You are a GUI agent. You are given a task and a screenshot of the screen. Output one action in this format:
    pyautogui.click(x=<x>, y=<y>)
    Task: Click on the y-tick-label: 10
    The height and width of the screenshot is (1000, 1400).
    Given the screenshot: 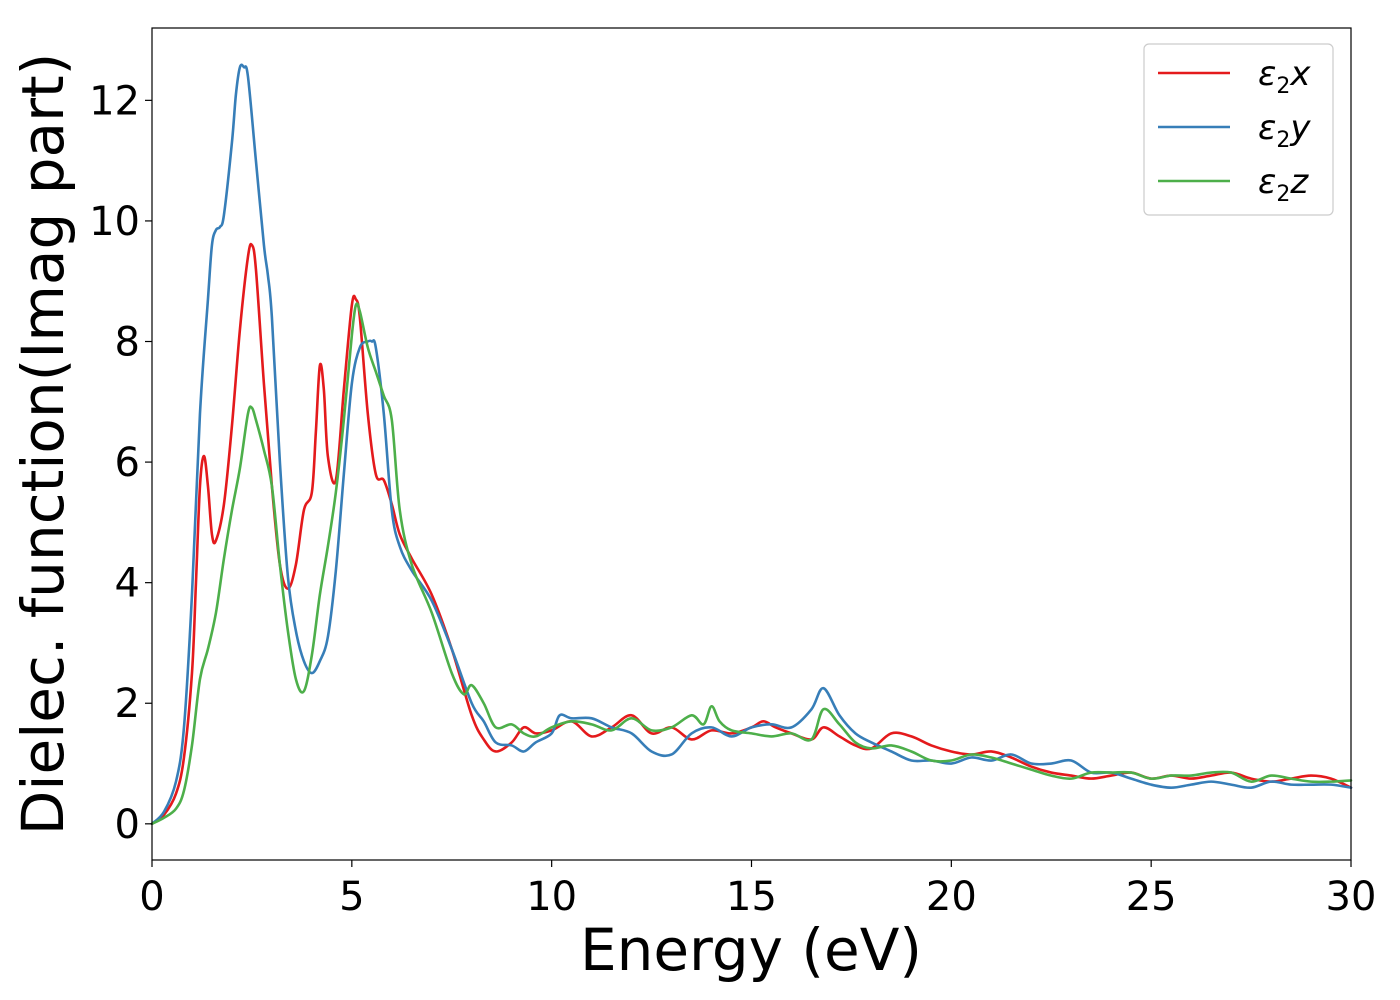 What is the action you would take?
    pyautogui.click(x=114, y=222)
    